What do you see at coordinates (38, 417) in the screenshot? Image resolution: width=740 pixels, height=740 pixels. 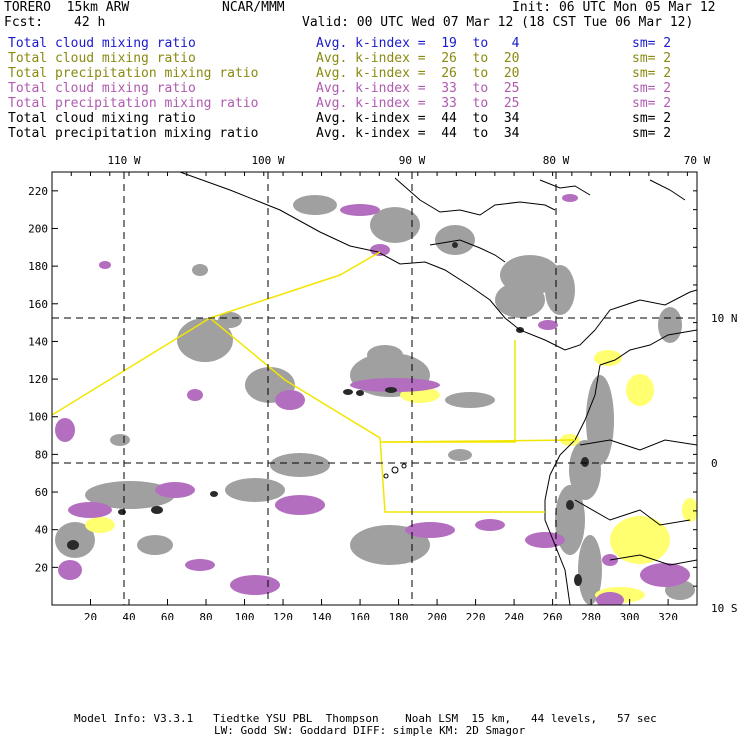 I see `y-tick-label: 100` at bounding box center [38, 417].